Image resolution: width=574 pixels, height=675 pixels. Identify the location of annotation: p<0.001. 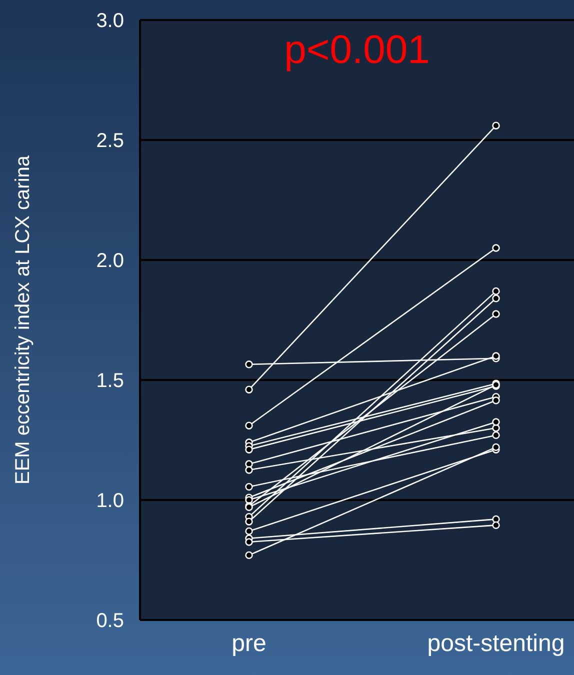
(357, 50).